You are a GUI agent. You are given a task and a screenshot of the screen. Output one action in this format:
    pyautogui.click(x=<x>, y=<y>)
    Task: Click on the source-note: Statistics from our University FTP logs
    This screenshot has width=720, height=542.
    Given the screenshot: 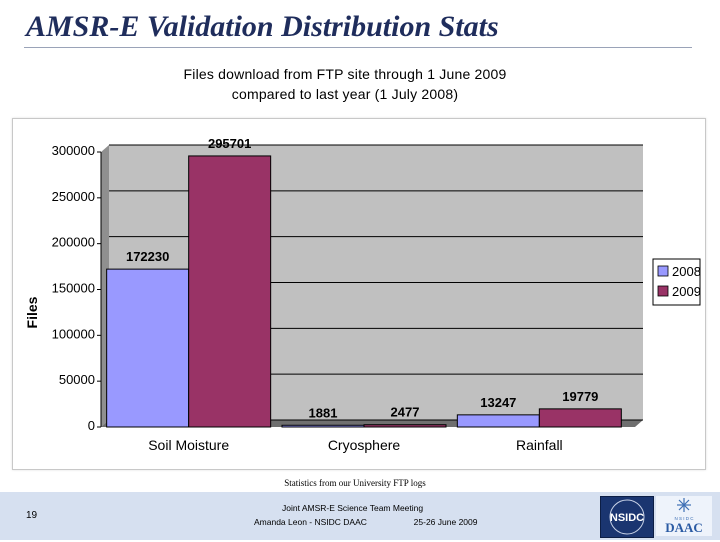 What is the action you would take?
    pyautogui.click(x=355, y=483)
    